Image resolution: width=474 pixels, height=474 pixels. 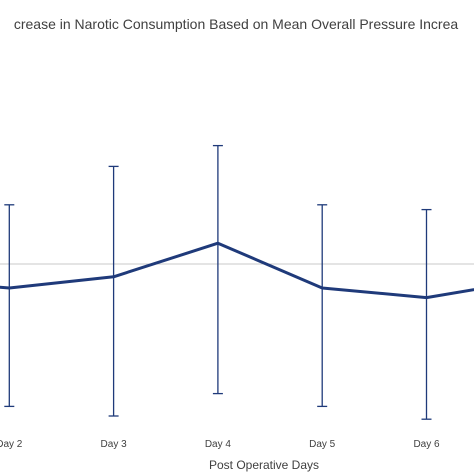 What do you see at coordinates (322, 444) in the screenshot?
I see `x-tick-label: Day 5` at bounding box center [322, 444].